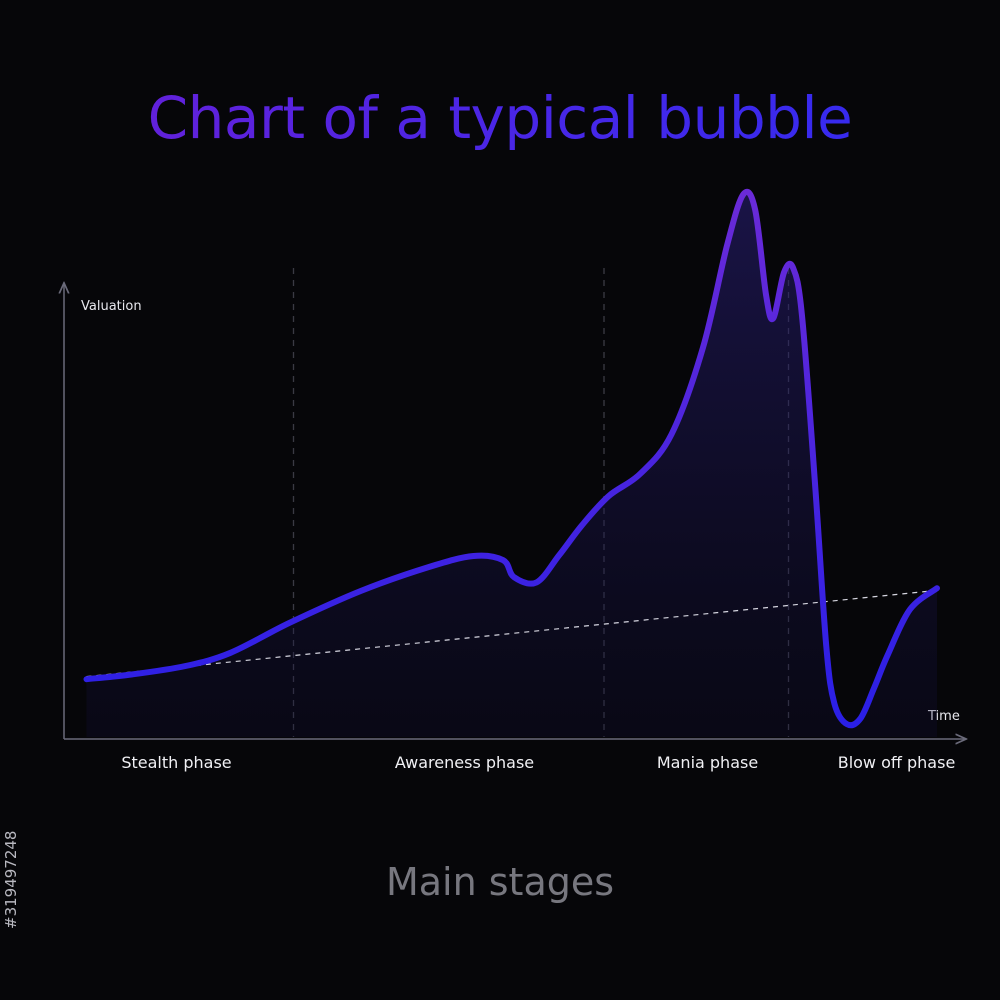 The height and width of the screenshot is (1000, 1000). Describe the element at coordinates (897, 762) in the screenshot. I see `phase-label: Blow off phase` at that location.